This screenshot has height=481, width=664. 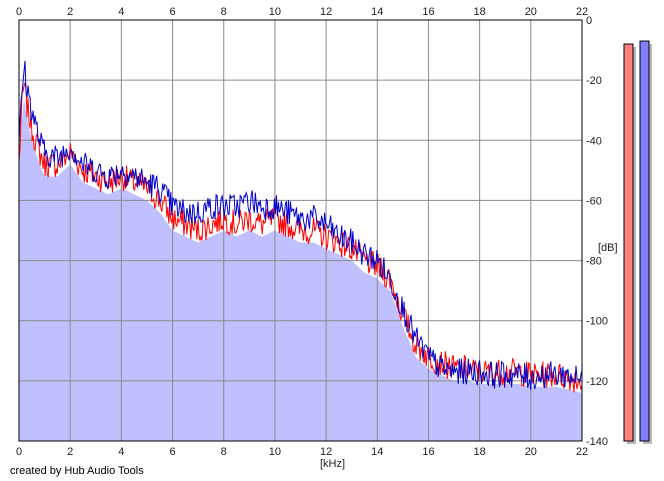 I want to click on x-tick-top-18: 18, so click(x=480, y=12).